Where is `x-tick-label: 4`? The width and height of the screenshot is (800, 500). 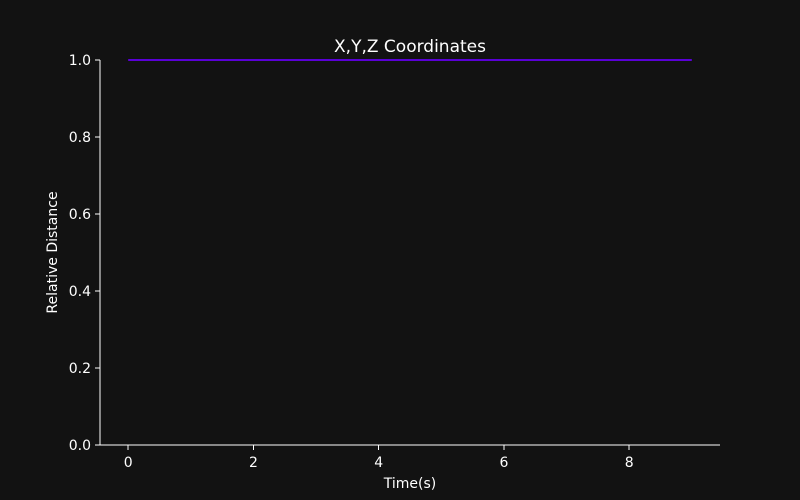
x-tick-label: 4 is located at coordinates (378, 463).